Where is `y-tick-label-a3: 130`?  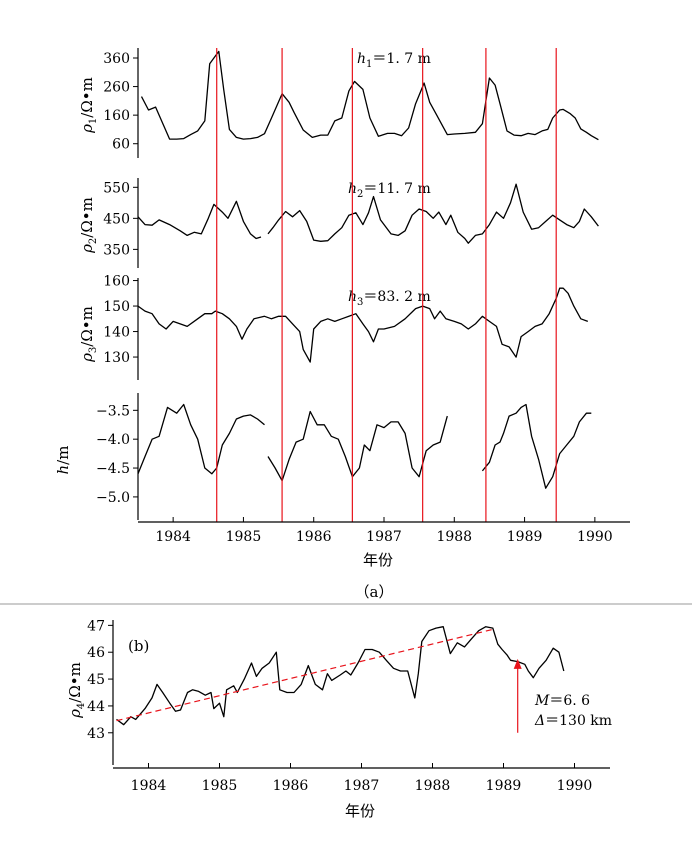
y-tick-label-a3: 130 is located at coordinates (116, 358).